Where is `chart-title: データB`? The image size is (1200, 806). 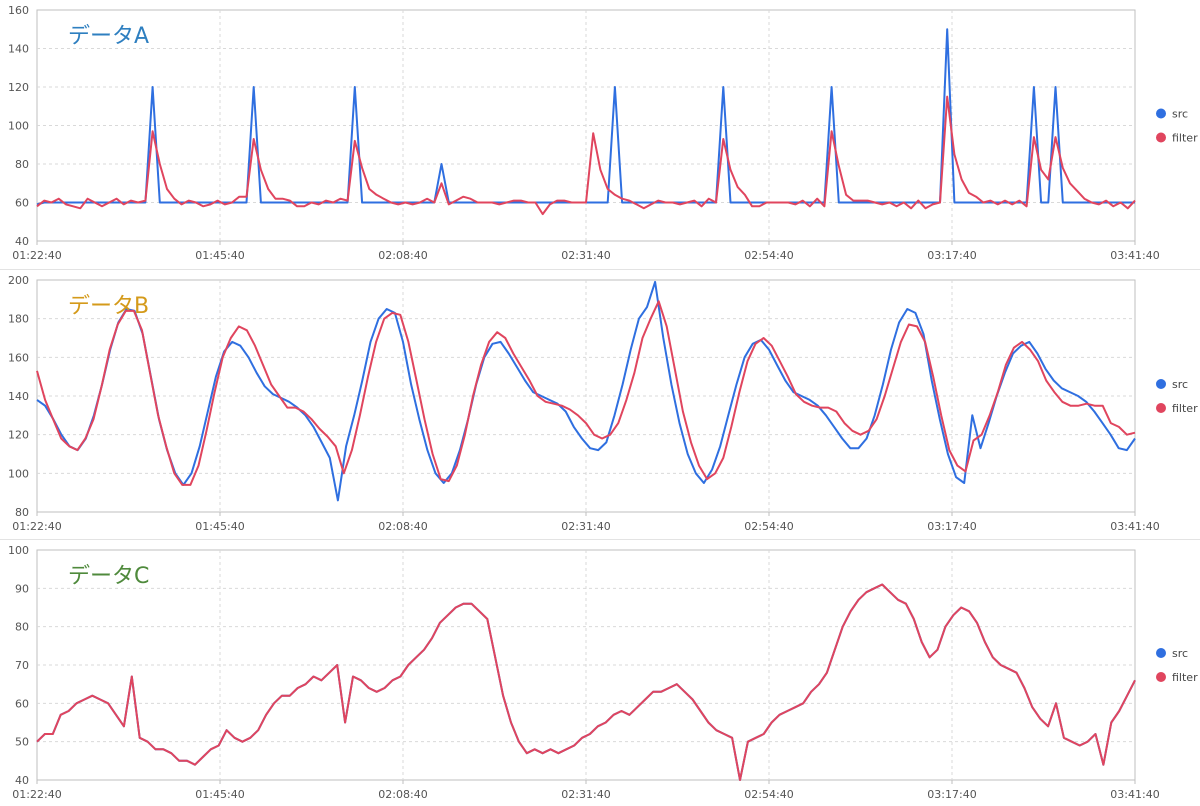 chart-title: データB is located at coordinates (108, 306).